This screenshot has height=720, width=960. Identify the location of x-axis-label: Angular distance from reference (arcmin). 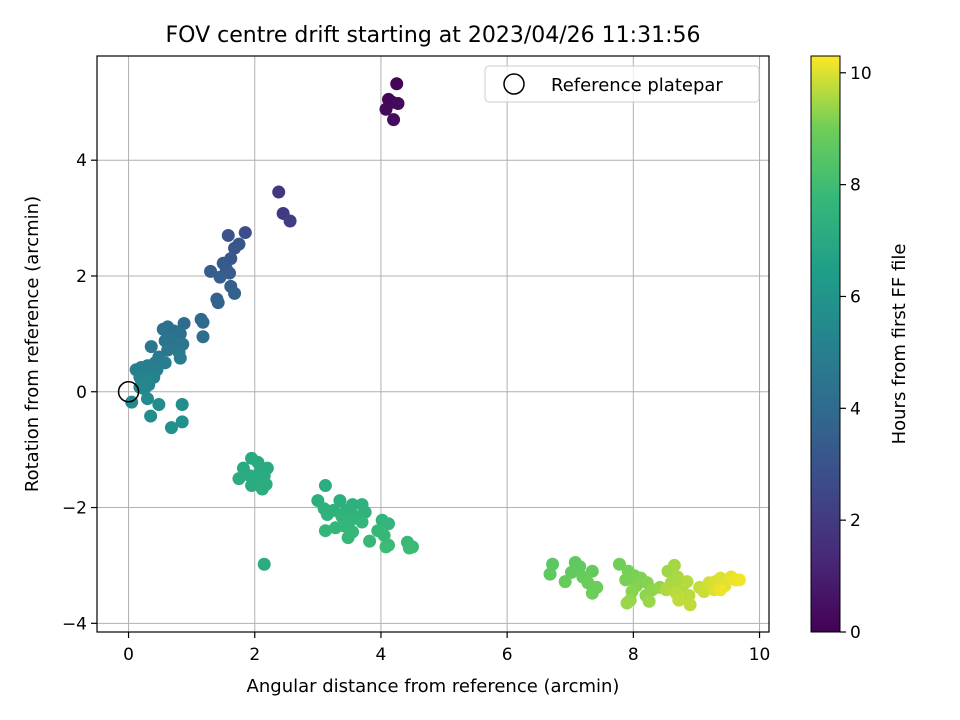
(433, 686).